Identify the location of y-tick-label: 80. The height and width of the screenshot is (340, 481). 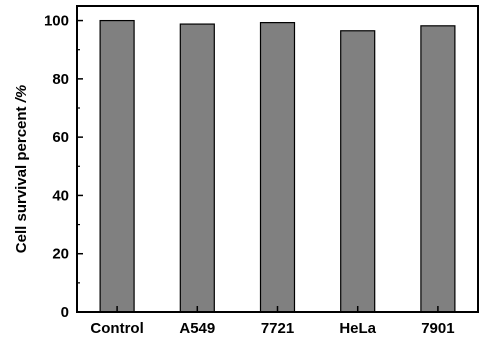
(60, 79).